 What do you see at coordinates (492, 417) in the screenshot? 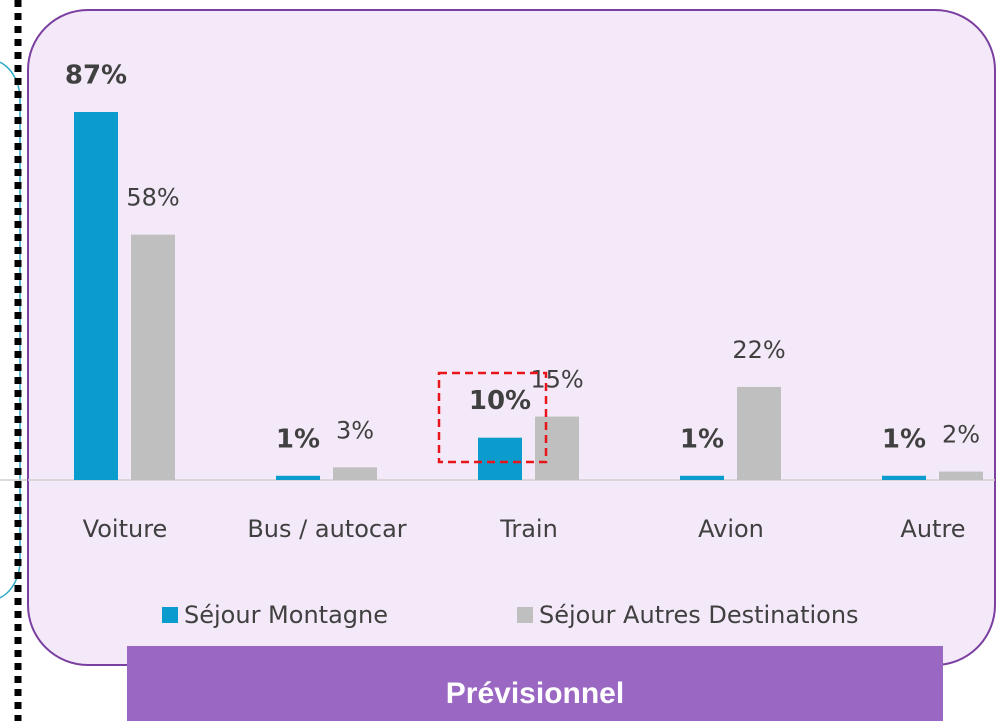
I see `highlight-box` at bounding box center [492, 417].